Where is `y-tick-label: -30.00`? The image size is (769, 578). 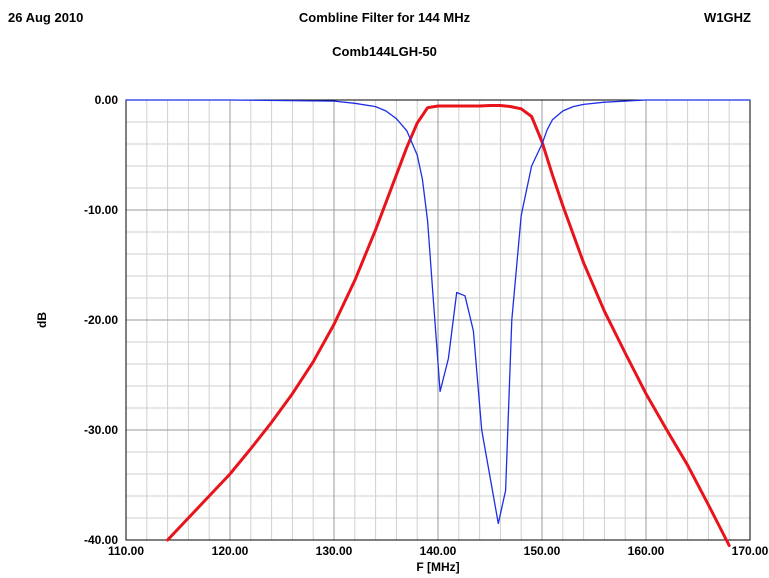
y-tick-label: -30.00 is located at coordinates (101, 430).